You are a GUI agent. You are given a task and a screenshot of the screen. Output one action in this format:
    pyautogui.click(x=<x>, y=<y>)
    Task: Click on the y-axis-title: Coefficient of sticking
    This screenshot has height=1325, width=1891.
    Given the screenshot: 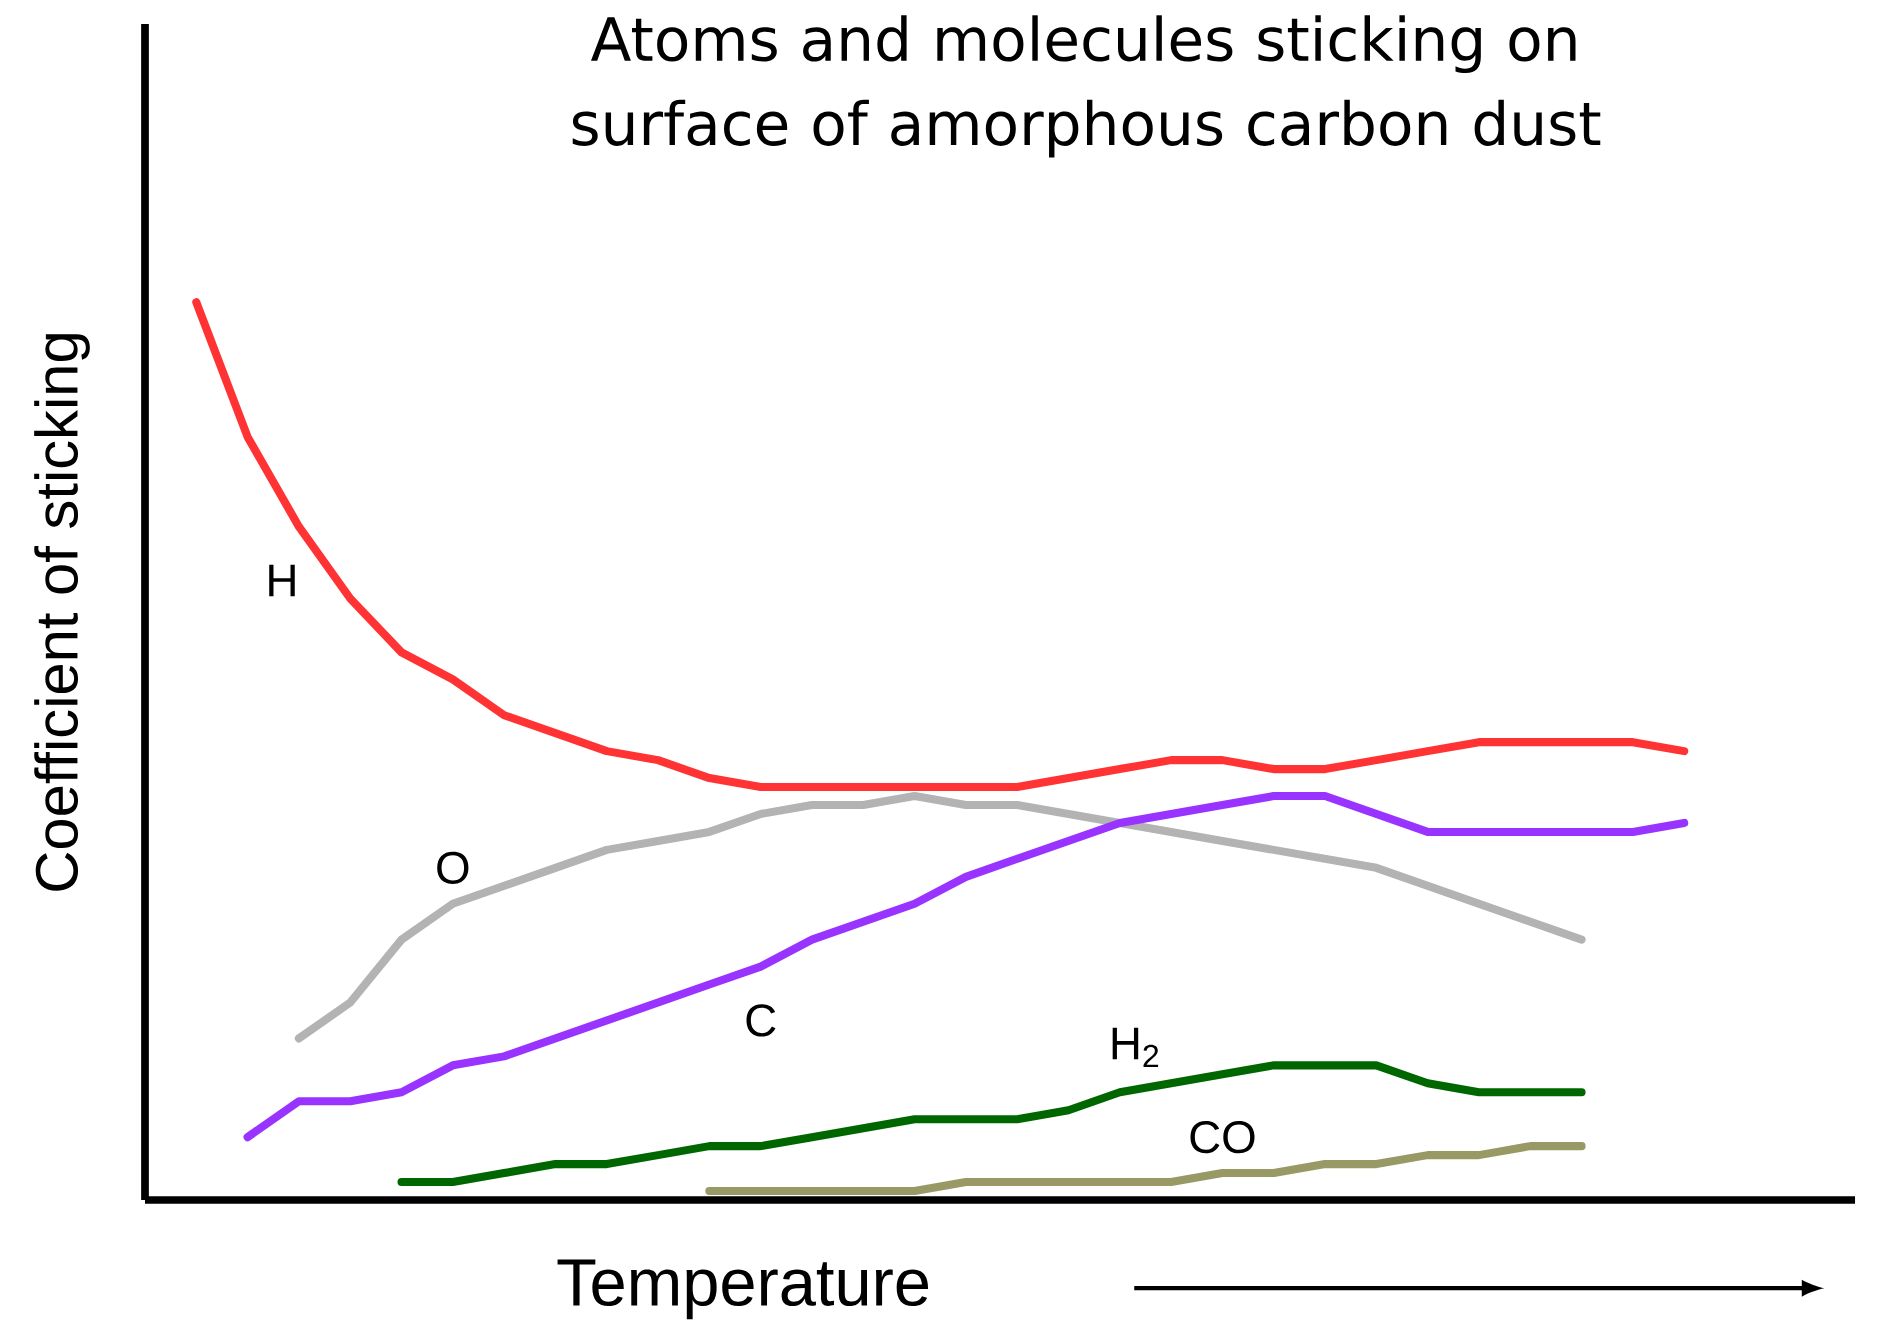 What is the action you would take?
    pyautogui.click(x=62, y=612)
    